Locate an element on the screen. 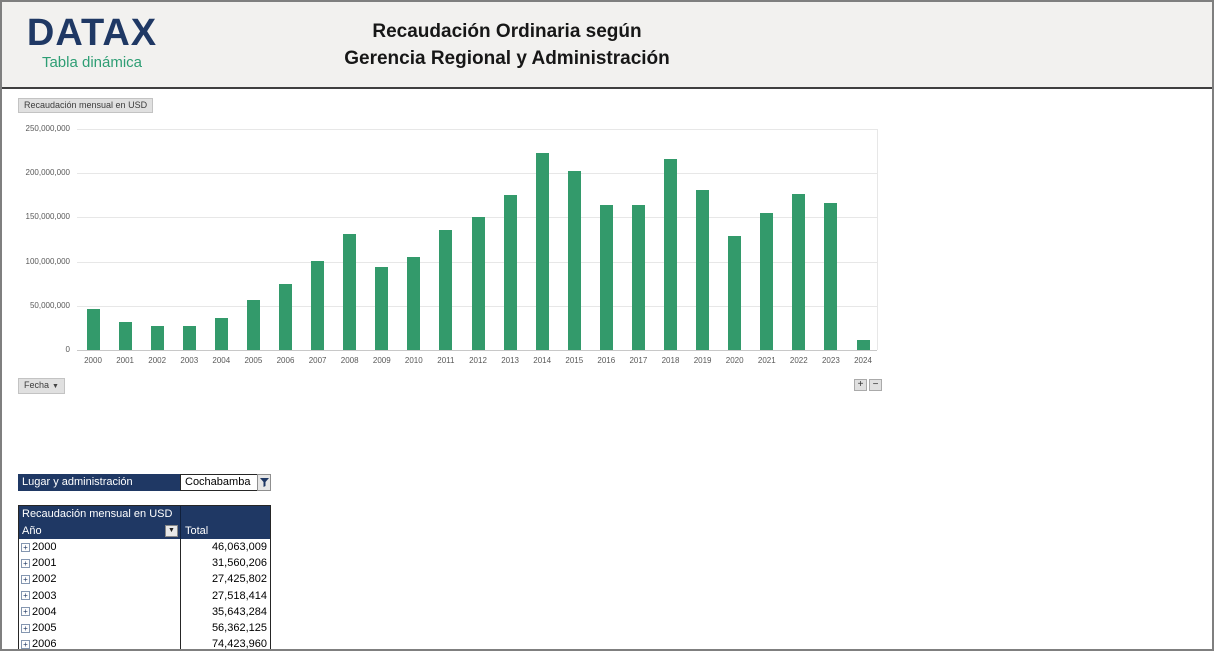 The width and height of the screenshot is (1214, 651). year-cell: +2005 is located at coordinates (100, 628).